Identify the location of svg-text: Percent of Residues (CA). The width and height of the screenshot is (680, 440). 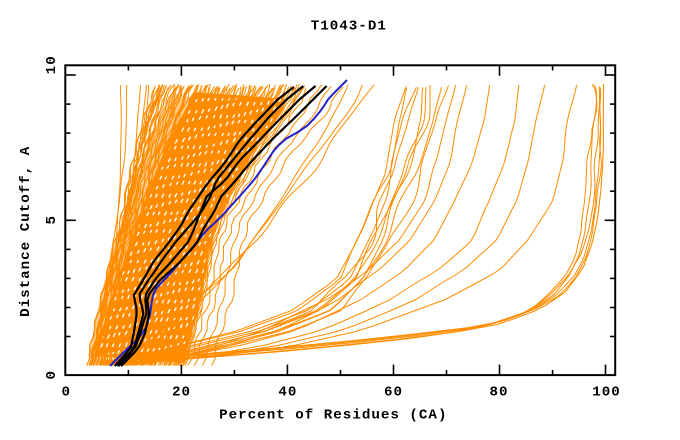
(333, 415).